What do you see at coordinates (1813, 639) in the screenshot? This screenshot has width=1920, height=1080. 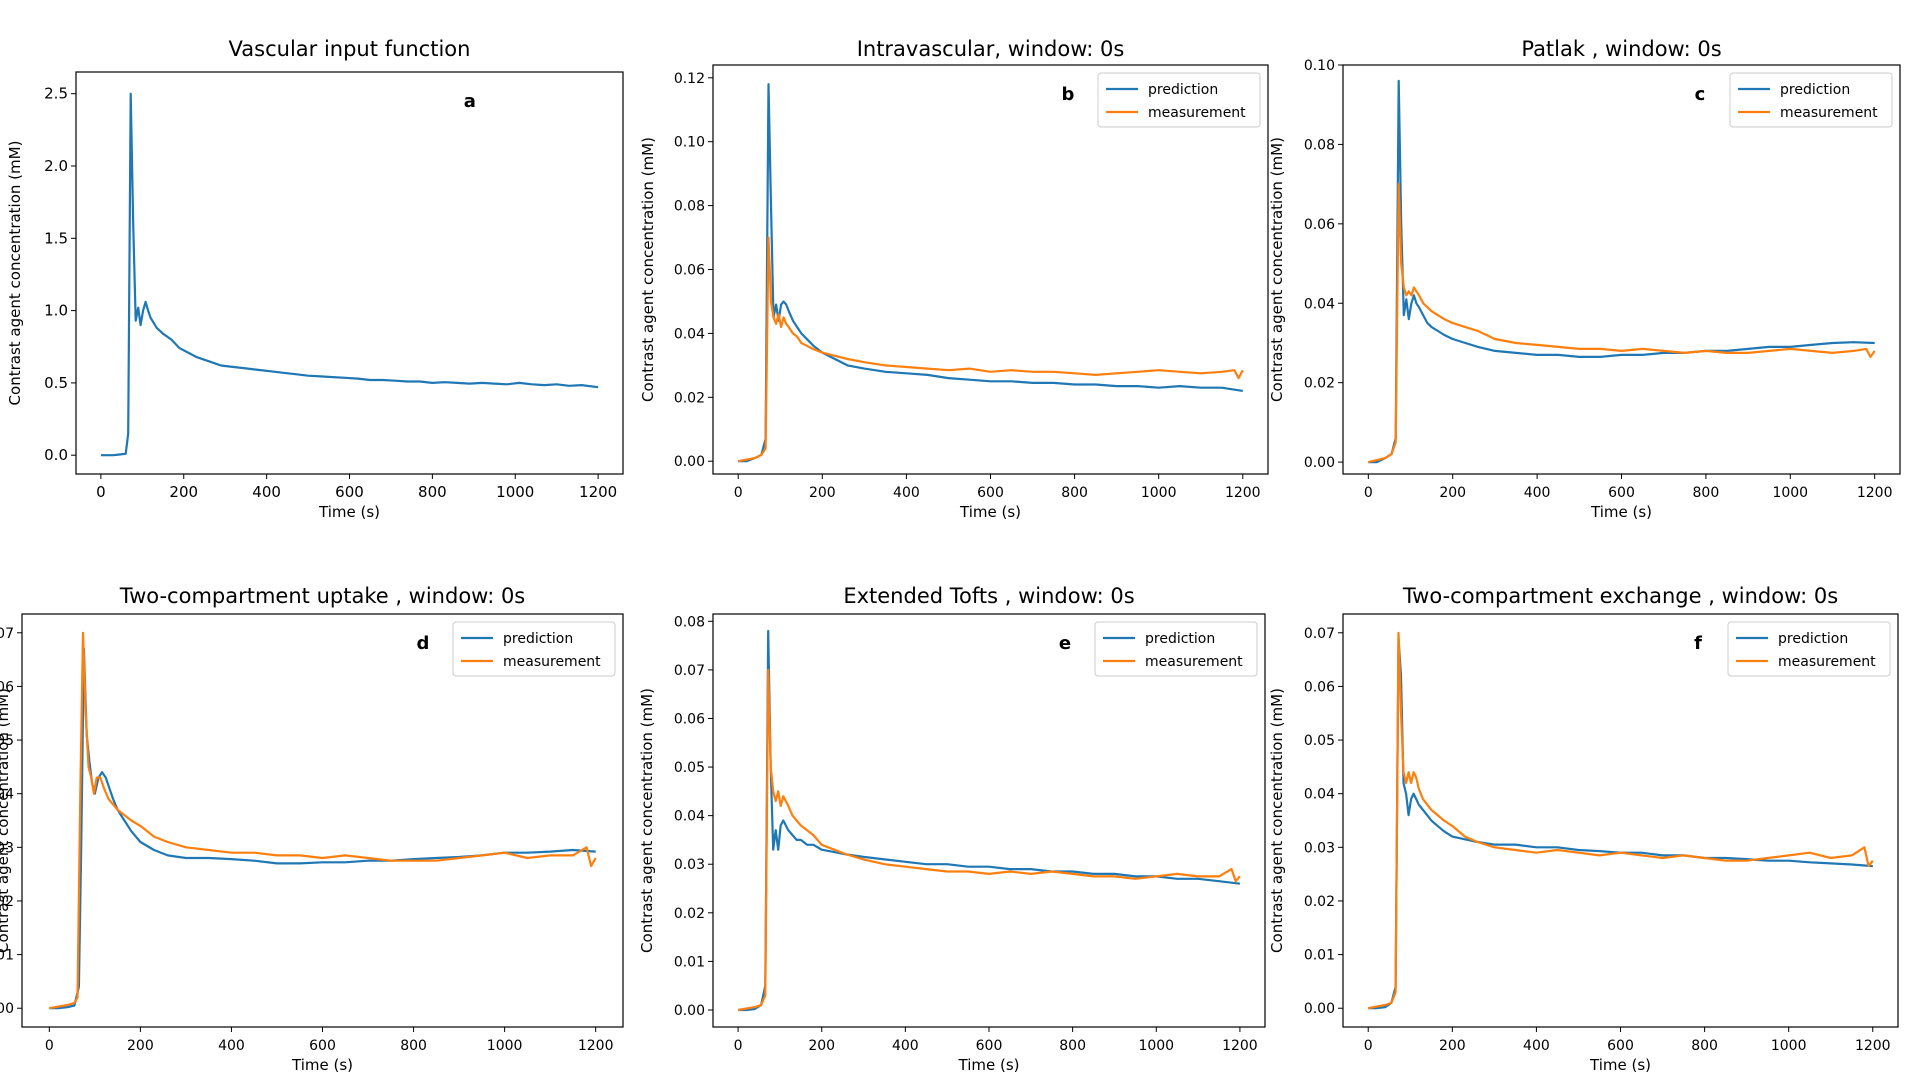 I see `legend-label-prediction: prediction` at bounding box center [1813, 639].